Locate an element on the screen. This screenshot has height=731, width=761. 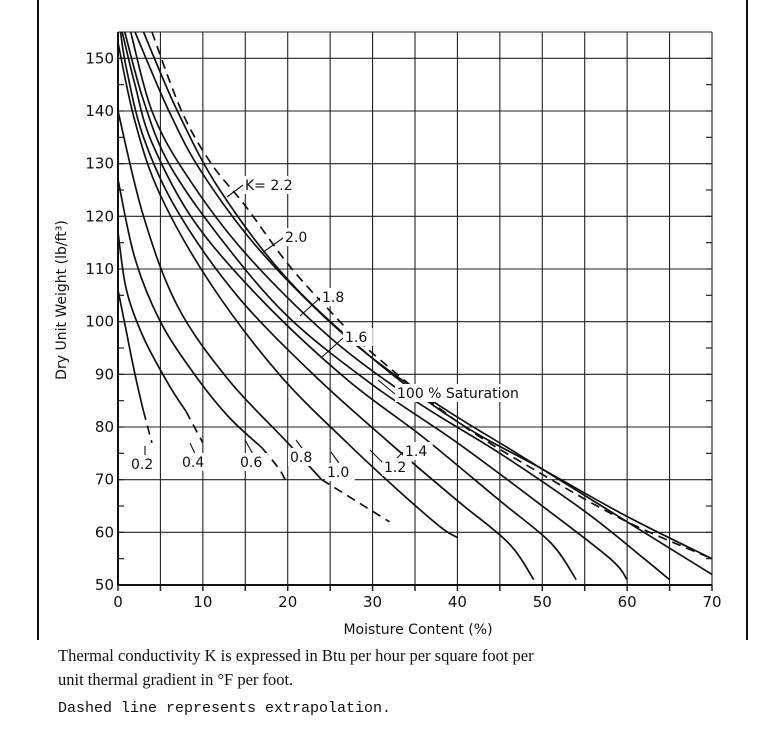
curve-label: 1.6 is located at coordinates (356, 338).